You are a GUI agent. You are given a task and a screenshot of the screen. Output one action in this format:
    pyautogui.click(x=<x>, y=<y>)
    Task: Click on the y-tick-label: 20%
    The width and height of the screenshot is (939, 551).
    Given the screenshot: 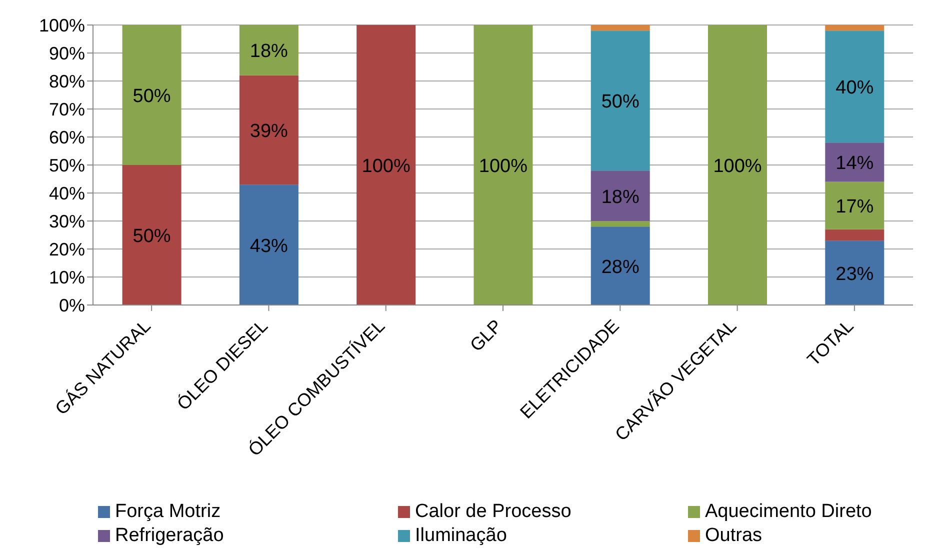 What is the action you would take?
    pyautogui.click(x=66, y=249)
    